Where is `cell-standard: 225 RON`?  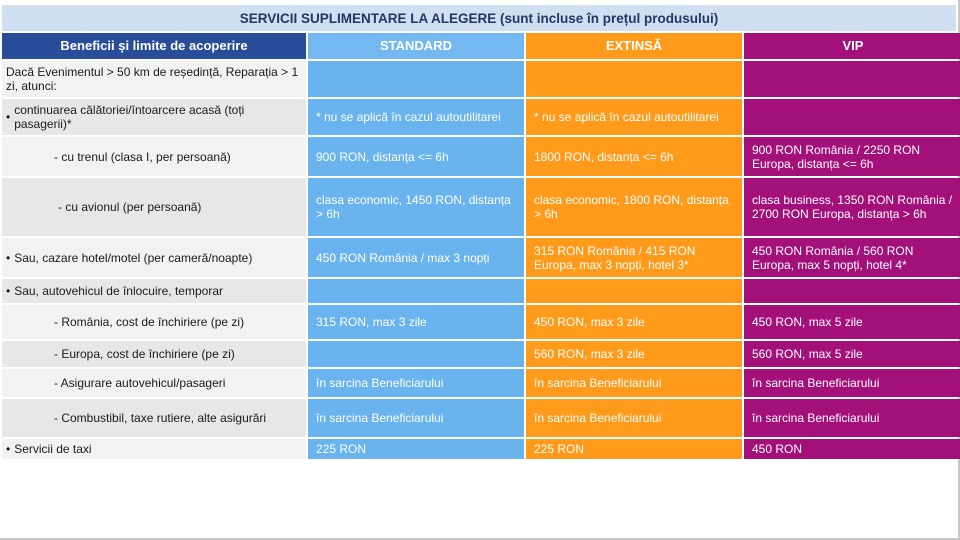 cell-standard: 225 RON is located at coordinates (416, 449).